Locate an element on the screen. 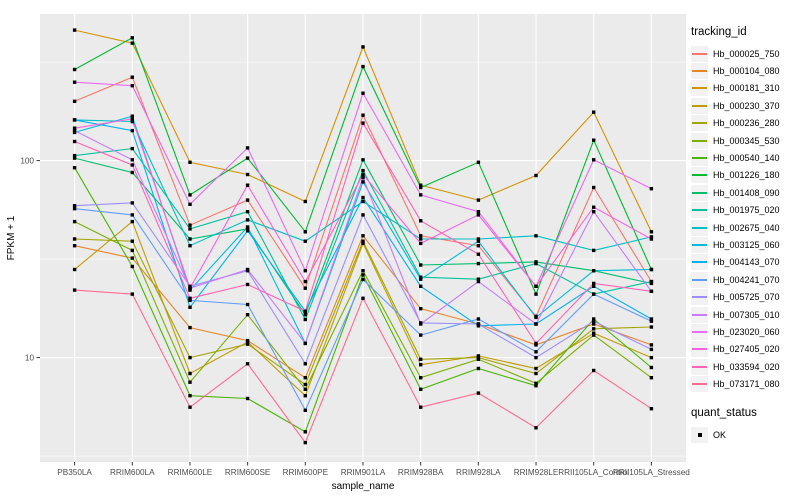 The image size is (800, 500). legend-item-Hb_005725_070: Hb_005725_070 is located at coordinates (744, 297).